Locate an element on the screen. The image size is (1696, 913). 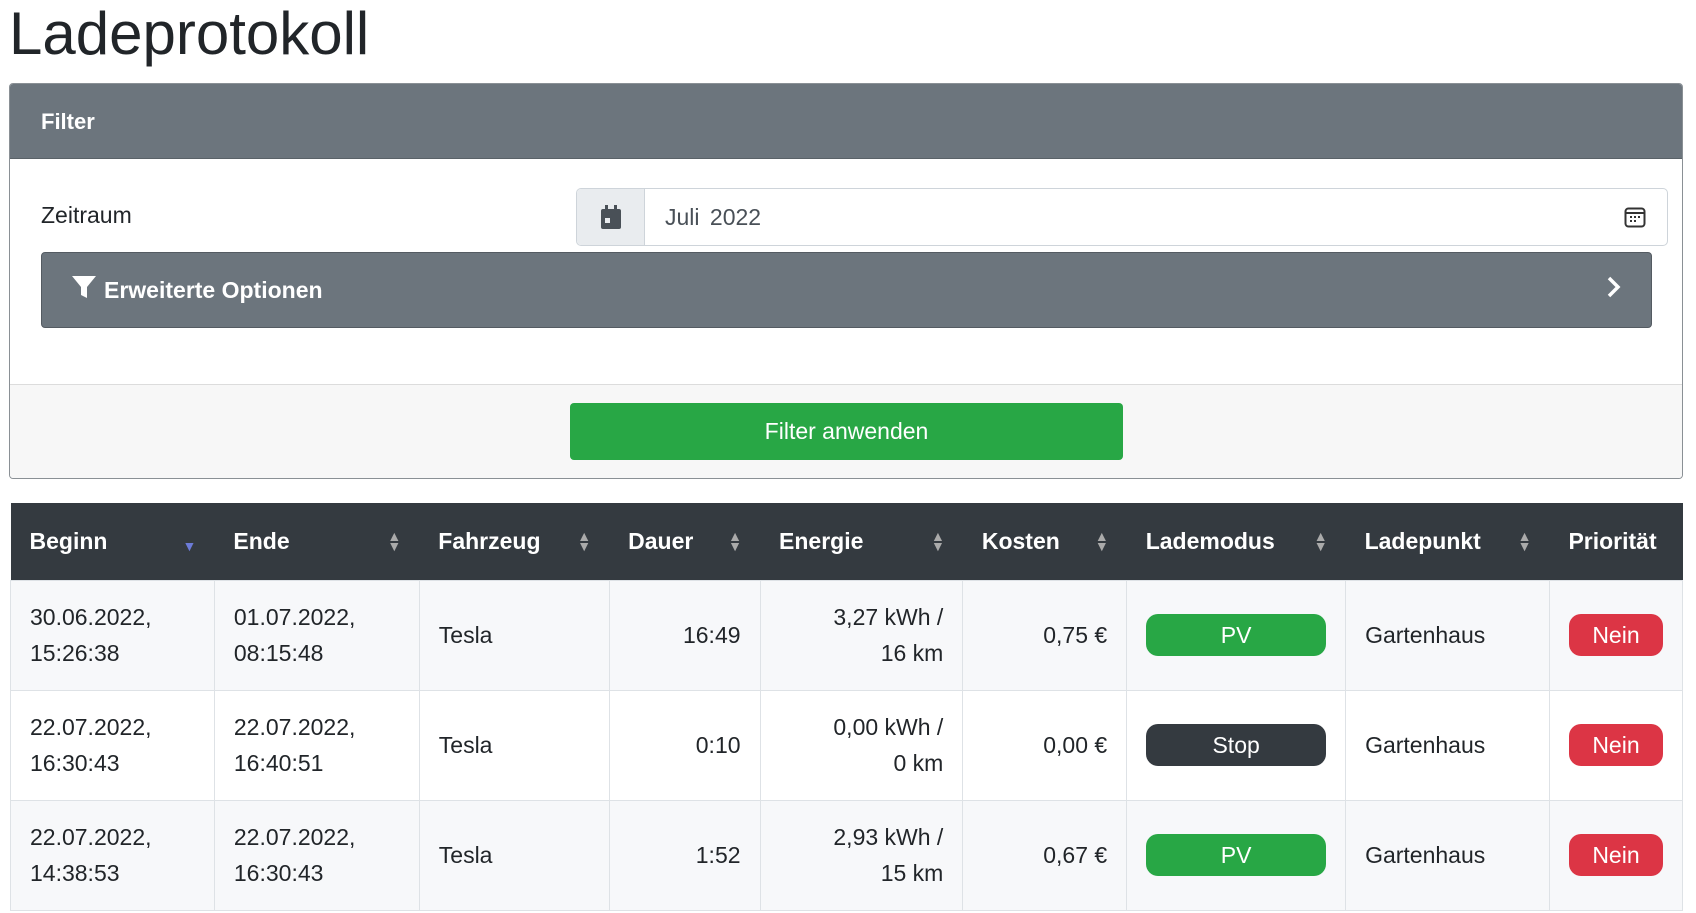
cell-beginn: 30.06.2022, 15:26:38 is located at coordinates (112, 635).